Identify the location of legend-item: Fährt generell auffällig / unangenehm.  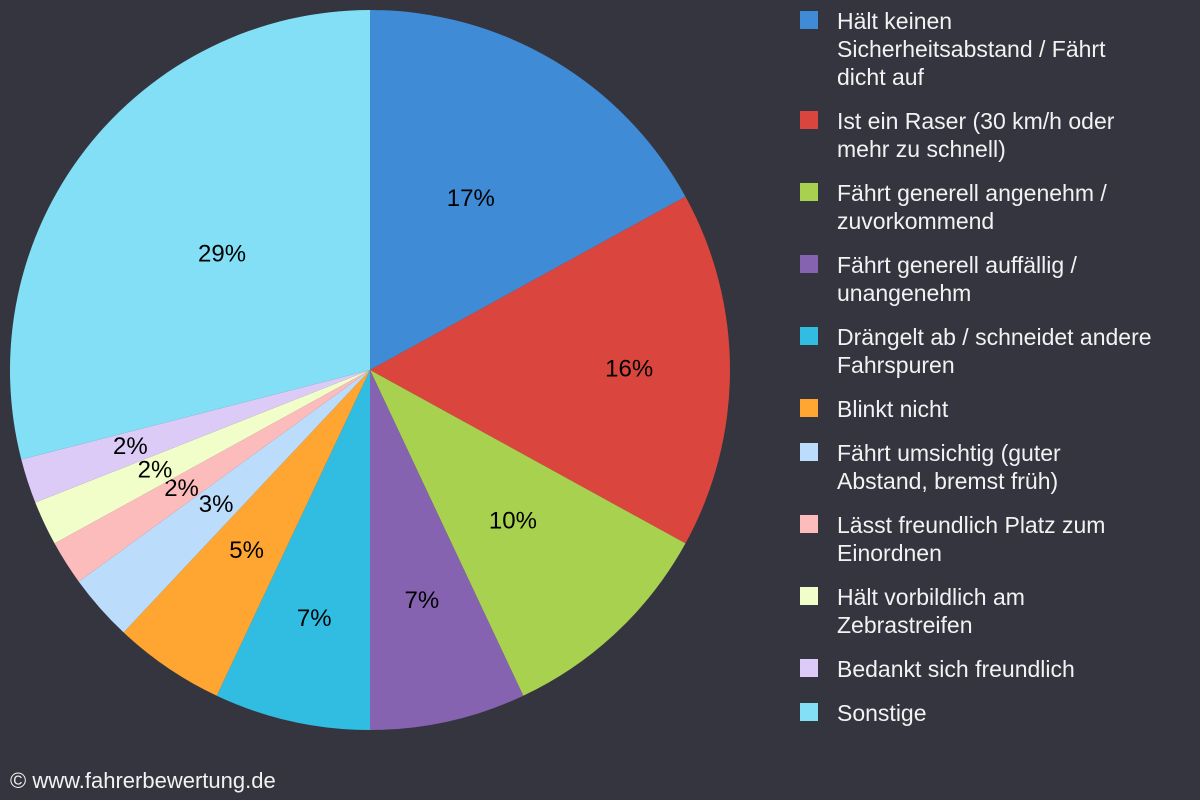
(997, 279).